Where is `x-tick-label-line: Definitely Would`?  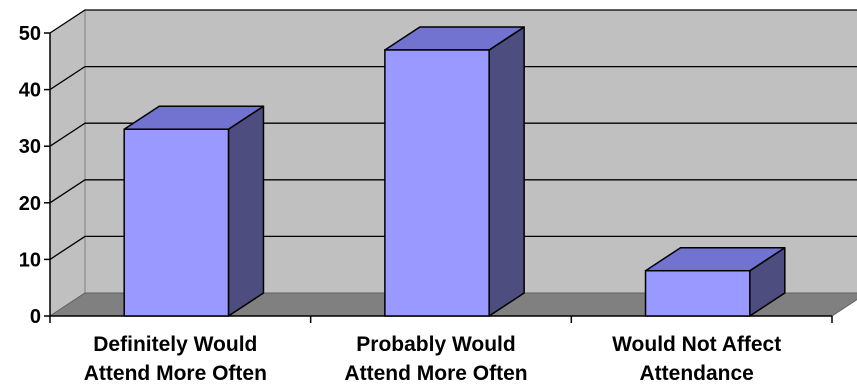
x-tick-label-line: Definitely Would is located at coordinates (175, 344).